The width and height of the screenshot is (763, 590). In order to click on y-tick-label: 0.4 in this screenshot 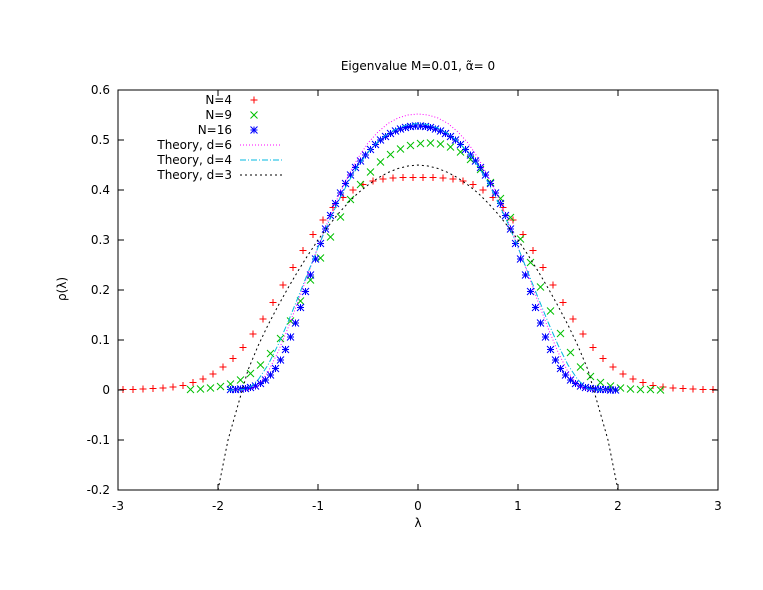, I will do `click(100, 190)`.